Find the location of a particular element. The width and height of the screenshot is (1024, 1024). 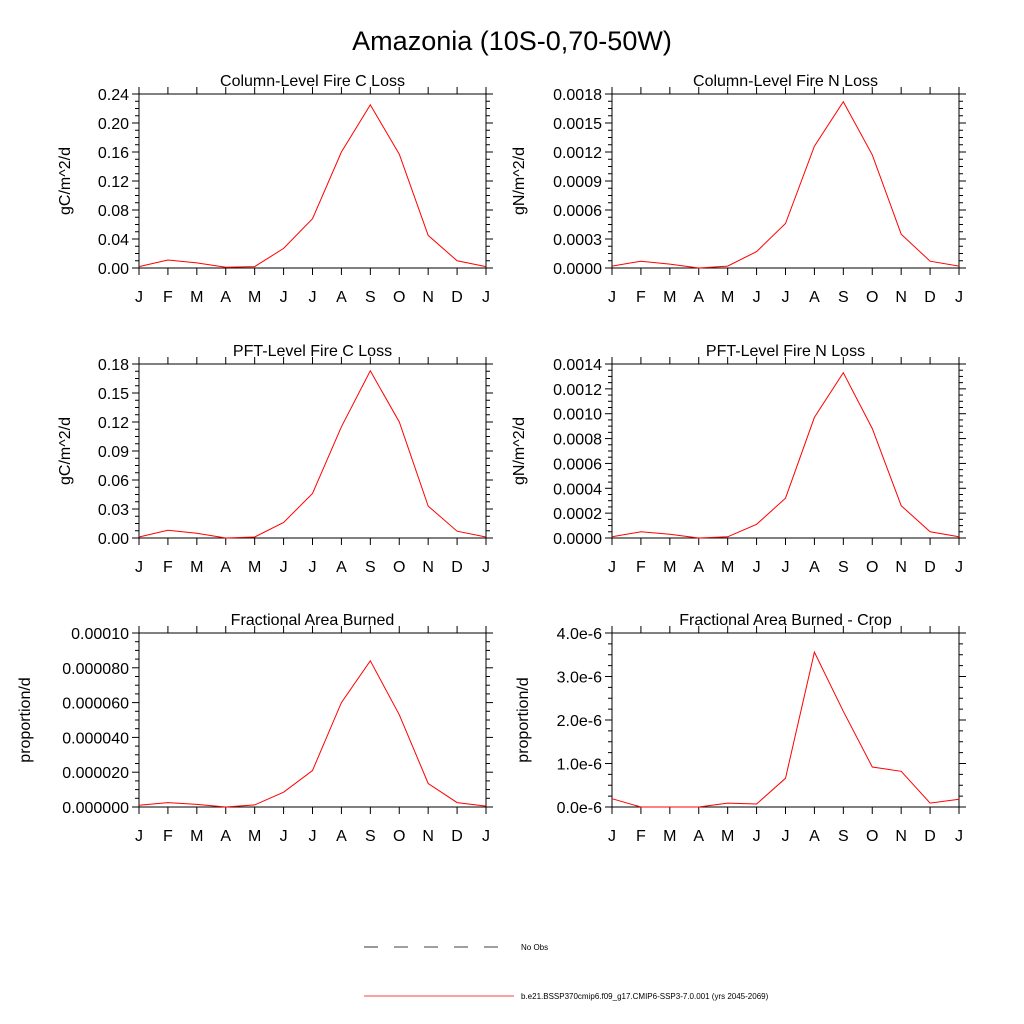

y-tick-label: 4.0e-6 is located at coordinates (579, 634).